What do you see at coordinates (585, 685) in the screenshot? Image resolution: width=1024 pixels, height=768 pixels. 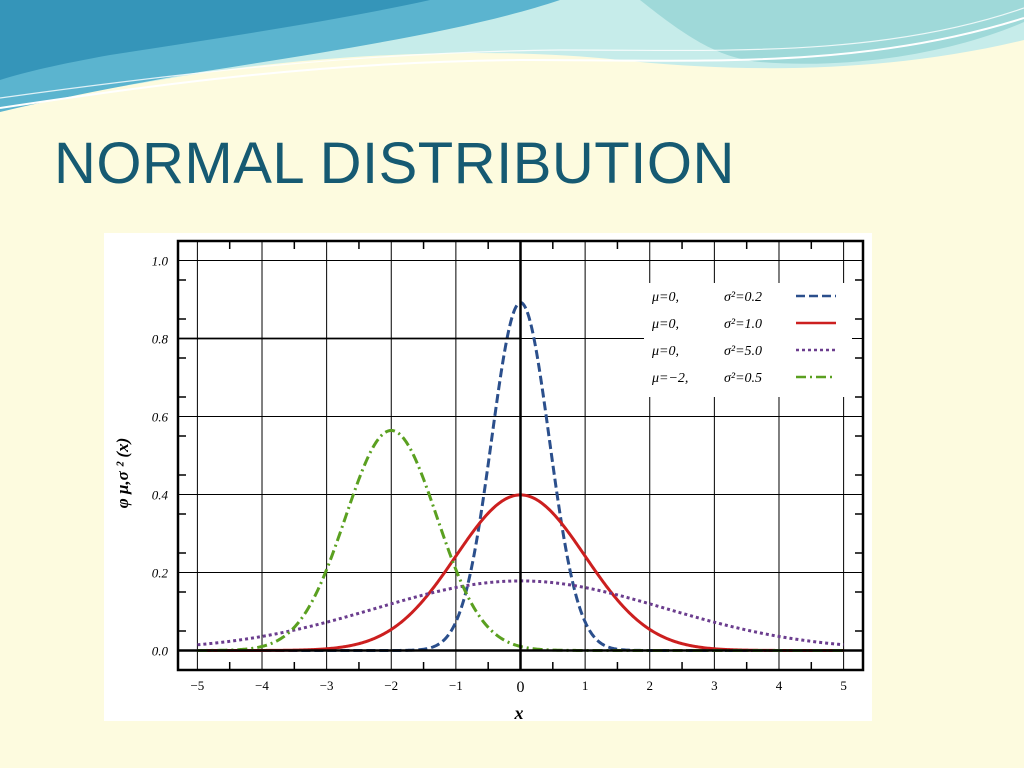 I see `x-tick-label: 1` at bounding box center [585, 685].